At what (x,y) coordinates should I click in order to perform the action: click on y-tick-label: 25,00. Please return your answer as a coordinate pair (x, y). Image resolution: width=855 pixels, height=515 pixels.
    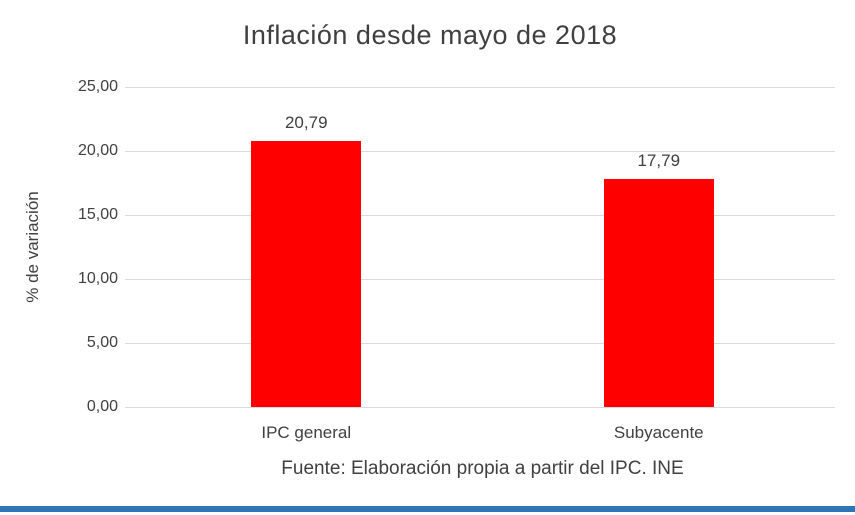
    Looking at the image, I should click on (97, 86).